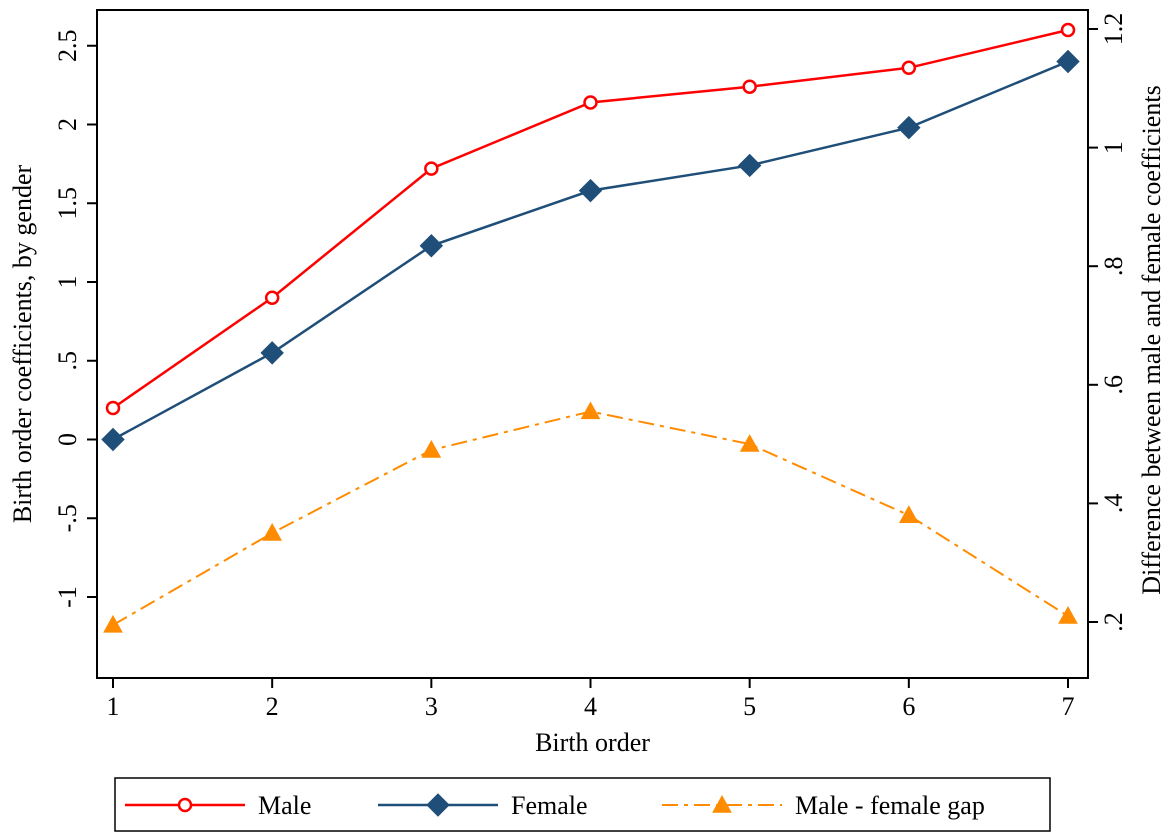 This screenshot has height=834, width=1173. I want to click on y2-tick-label: .8, so click(1113, 266).